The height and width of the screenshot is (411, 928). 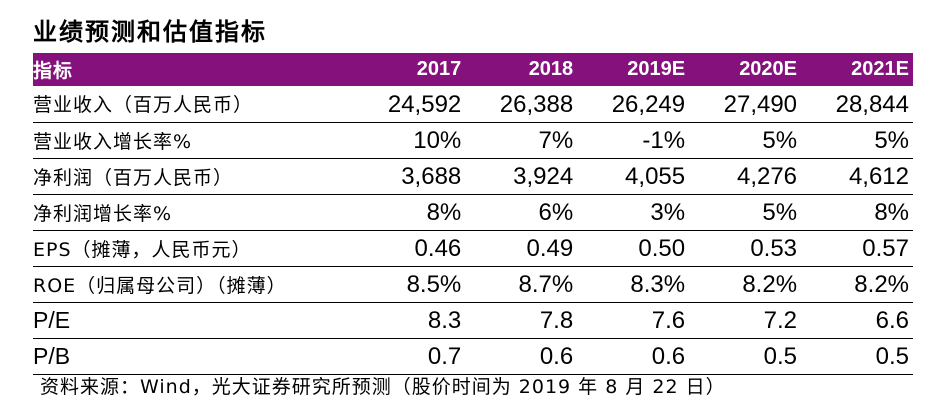 What do you see at coordinates (543, 176) in the screenshot?
I see `row-value: 3,924` at bounding box center [543, 176].